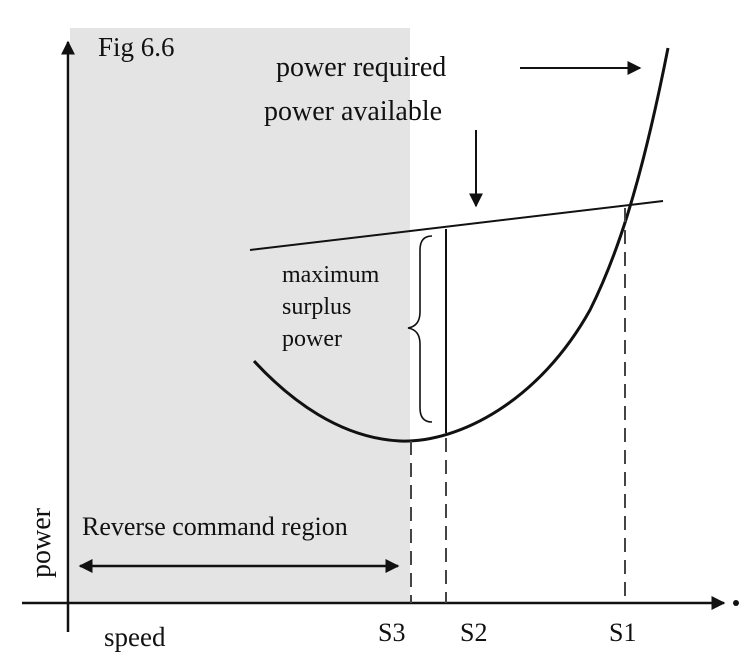  I want to click on s2-label: S2, so click(473, 632).